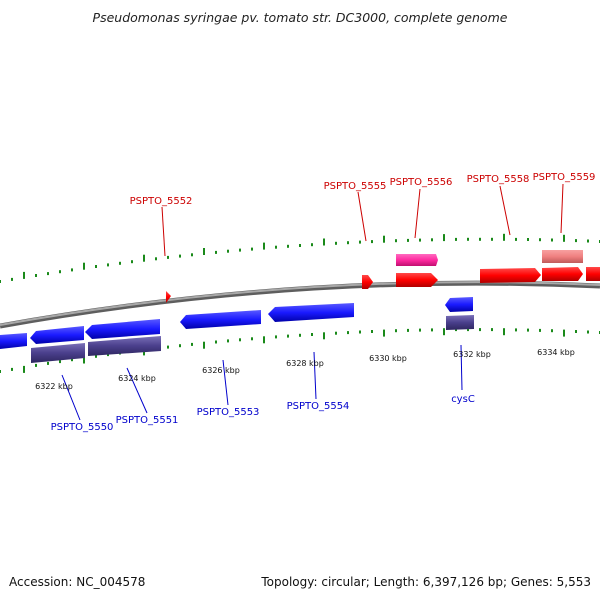  I want to click on reverse-tick-row, so click(300, 350).